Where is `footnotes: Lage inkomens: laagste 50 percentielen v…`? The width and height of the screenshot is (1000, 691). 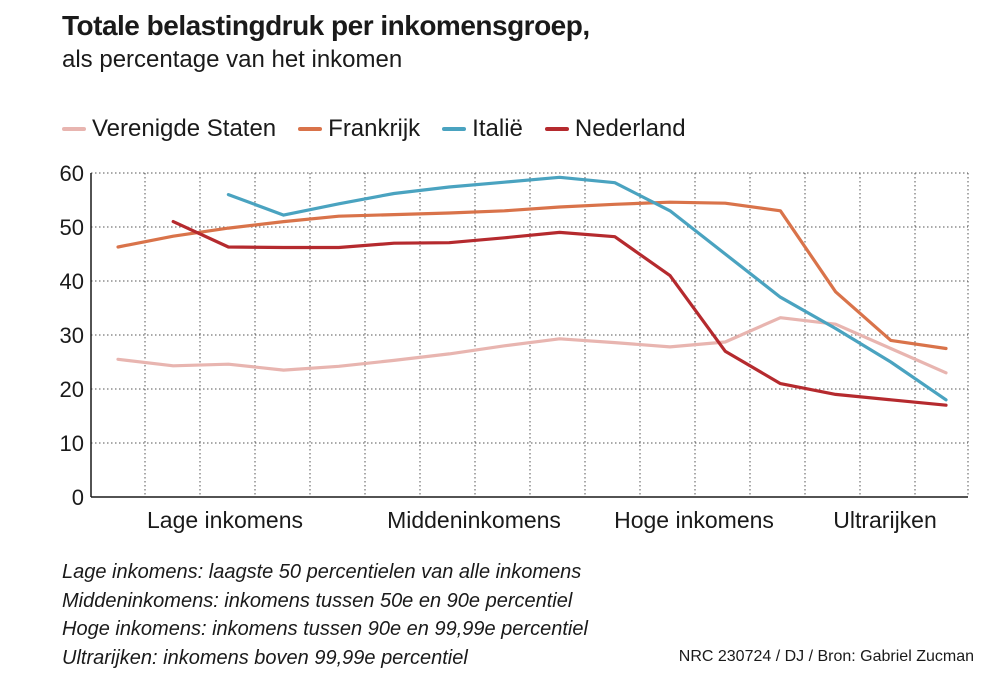
footnotes: Lage inkomens: laagste 50 percentielen v… is located at coordinates (325, 615).